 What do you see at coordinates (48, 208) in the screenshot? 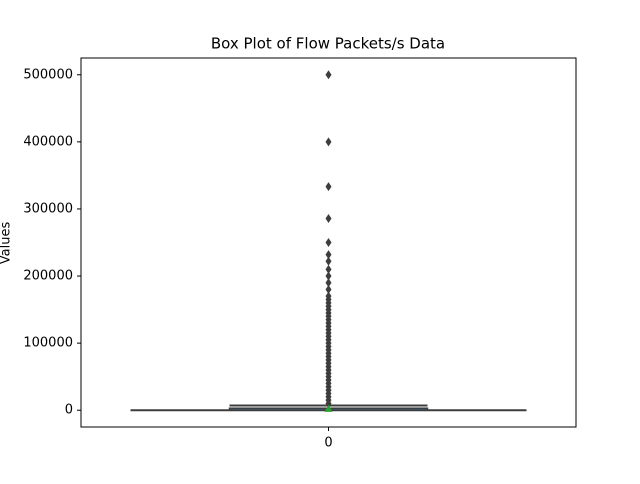
I see `y-tick-label: 300000` at bounding box center [48, 208].